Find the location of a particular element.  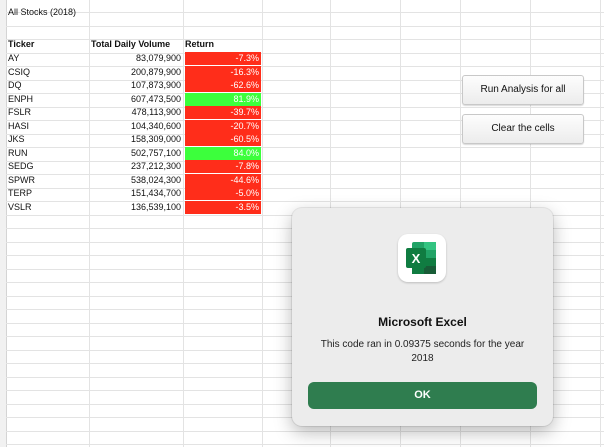

dialog-title: Microsoft Excel is located at coordinates (422, 322).